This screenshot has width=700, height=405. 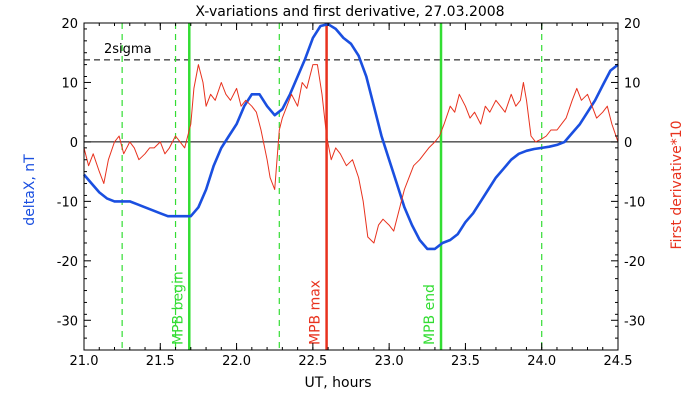 What do you see at coordinates (30, 190) in the screenshot?
I see `y-axis-left-label: deltaX, nT` at bounding box center [30, 190].